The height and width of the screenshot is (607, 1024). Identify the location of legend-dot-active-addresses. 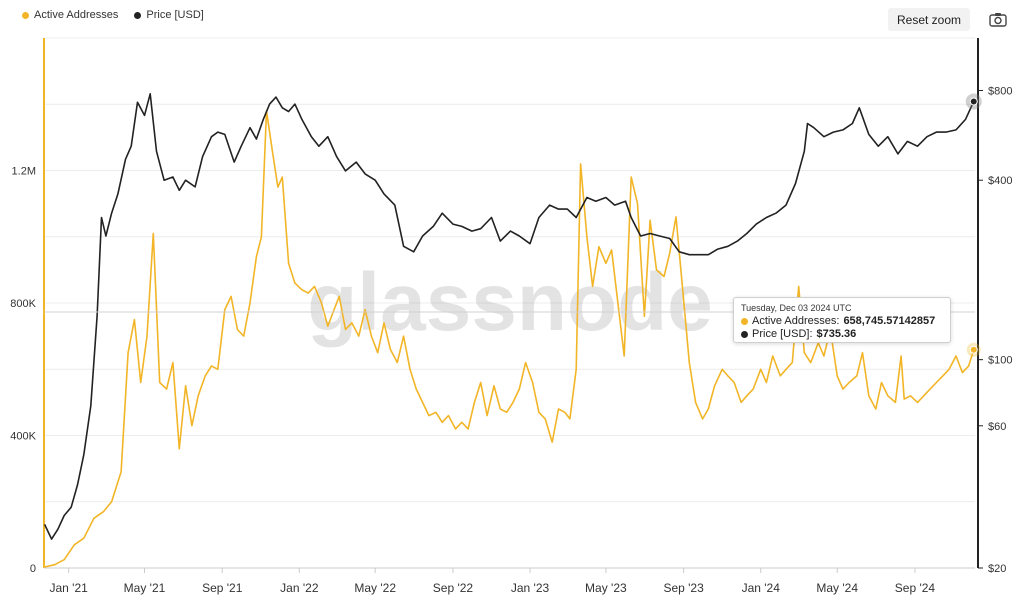
(25, 15).